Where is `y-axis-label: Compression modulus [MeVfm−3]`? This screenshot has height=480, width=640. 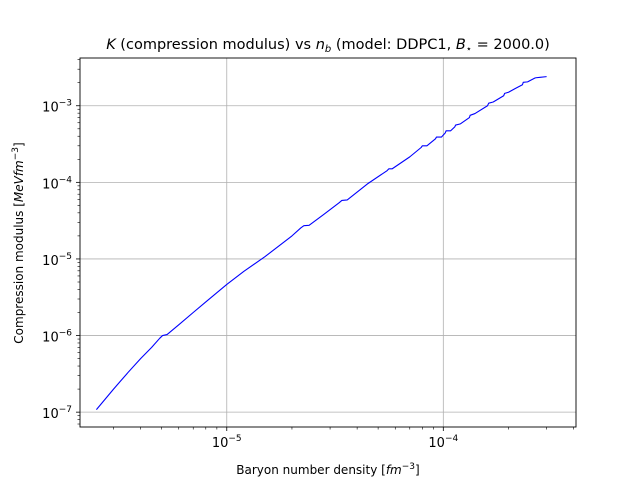
y-axis-label: Compression modulus [MeVfm−3] is located at coordinates (18, 242).